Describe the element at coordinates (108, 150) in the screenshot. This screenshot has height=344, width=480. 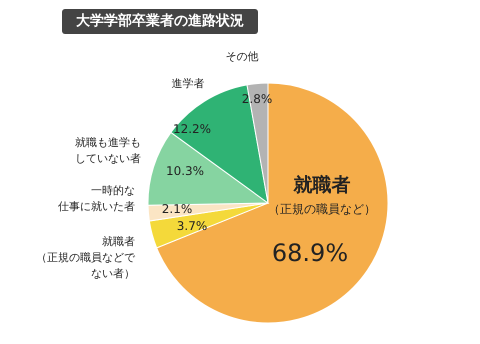
I see `slice-label: 就職も進学もしていない者` at that location.